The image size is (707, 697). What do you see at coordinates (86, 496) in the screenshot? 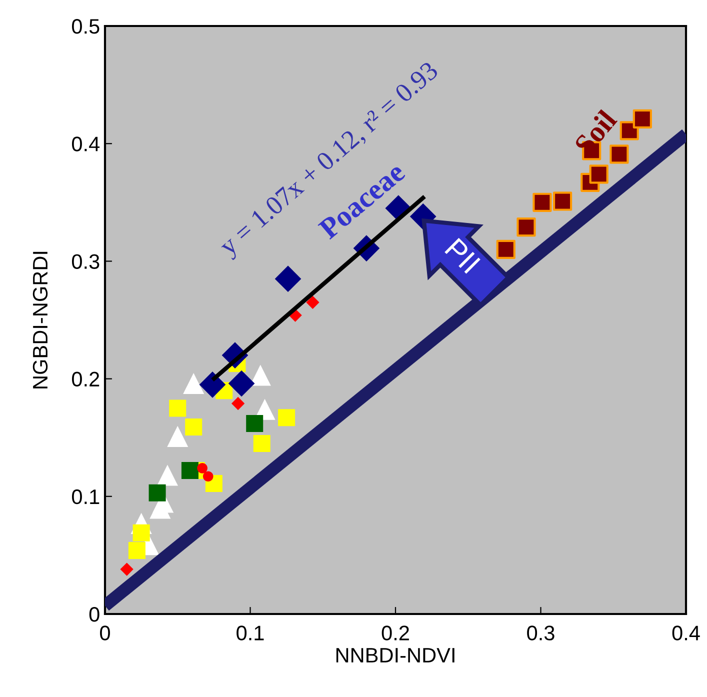
I see `y-tick-label: 0.1` at bounding box center [86, 496].